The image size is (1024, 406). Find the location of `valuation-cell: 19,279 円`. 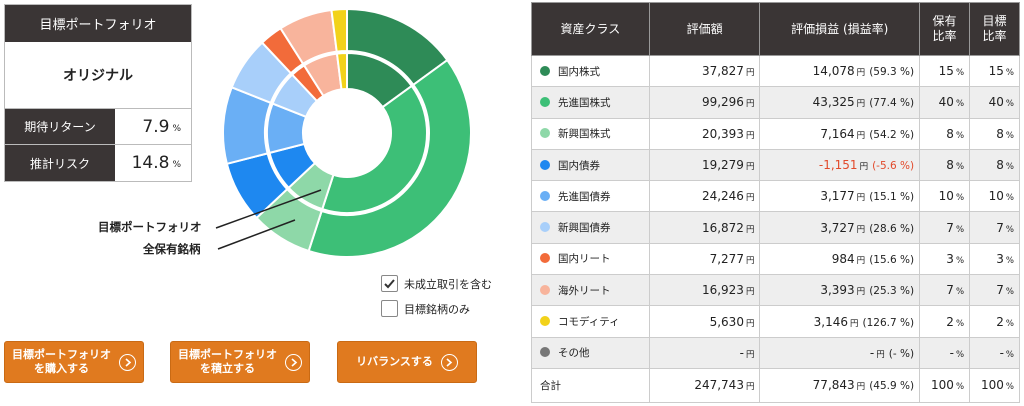

valuation-cell: 19,279 円 is located at coordinates (704, 165).